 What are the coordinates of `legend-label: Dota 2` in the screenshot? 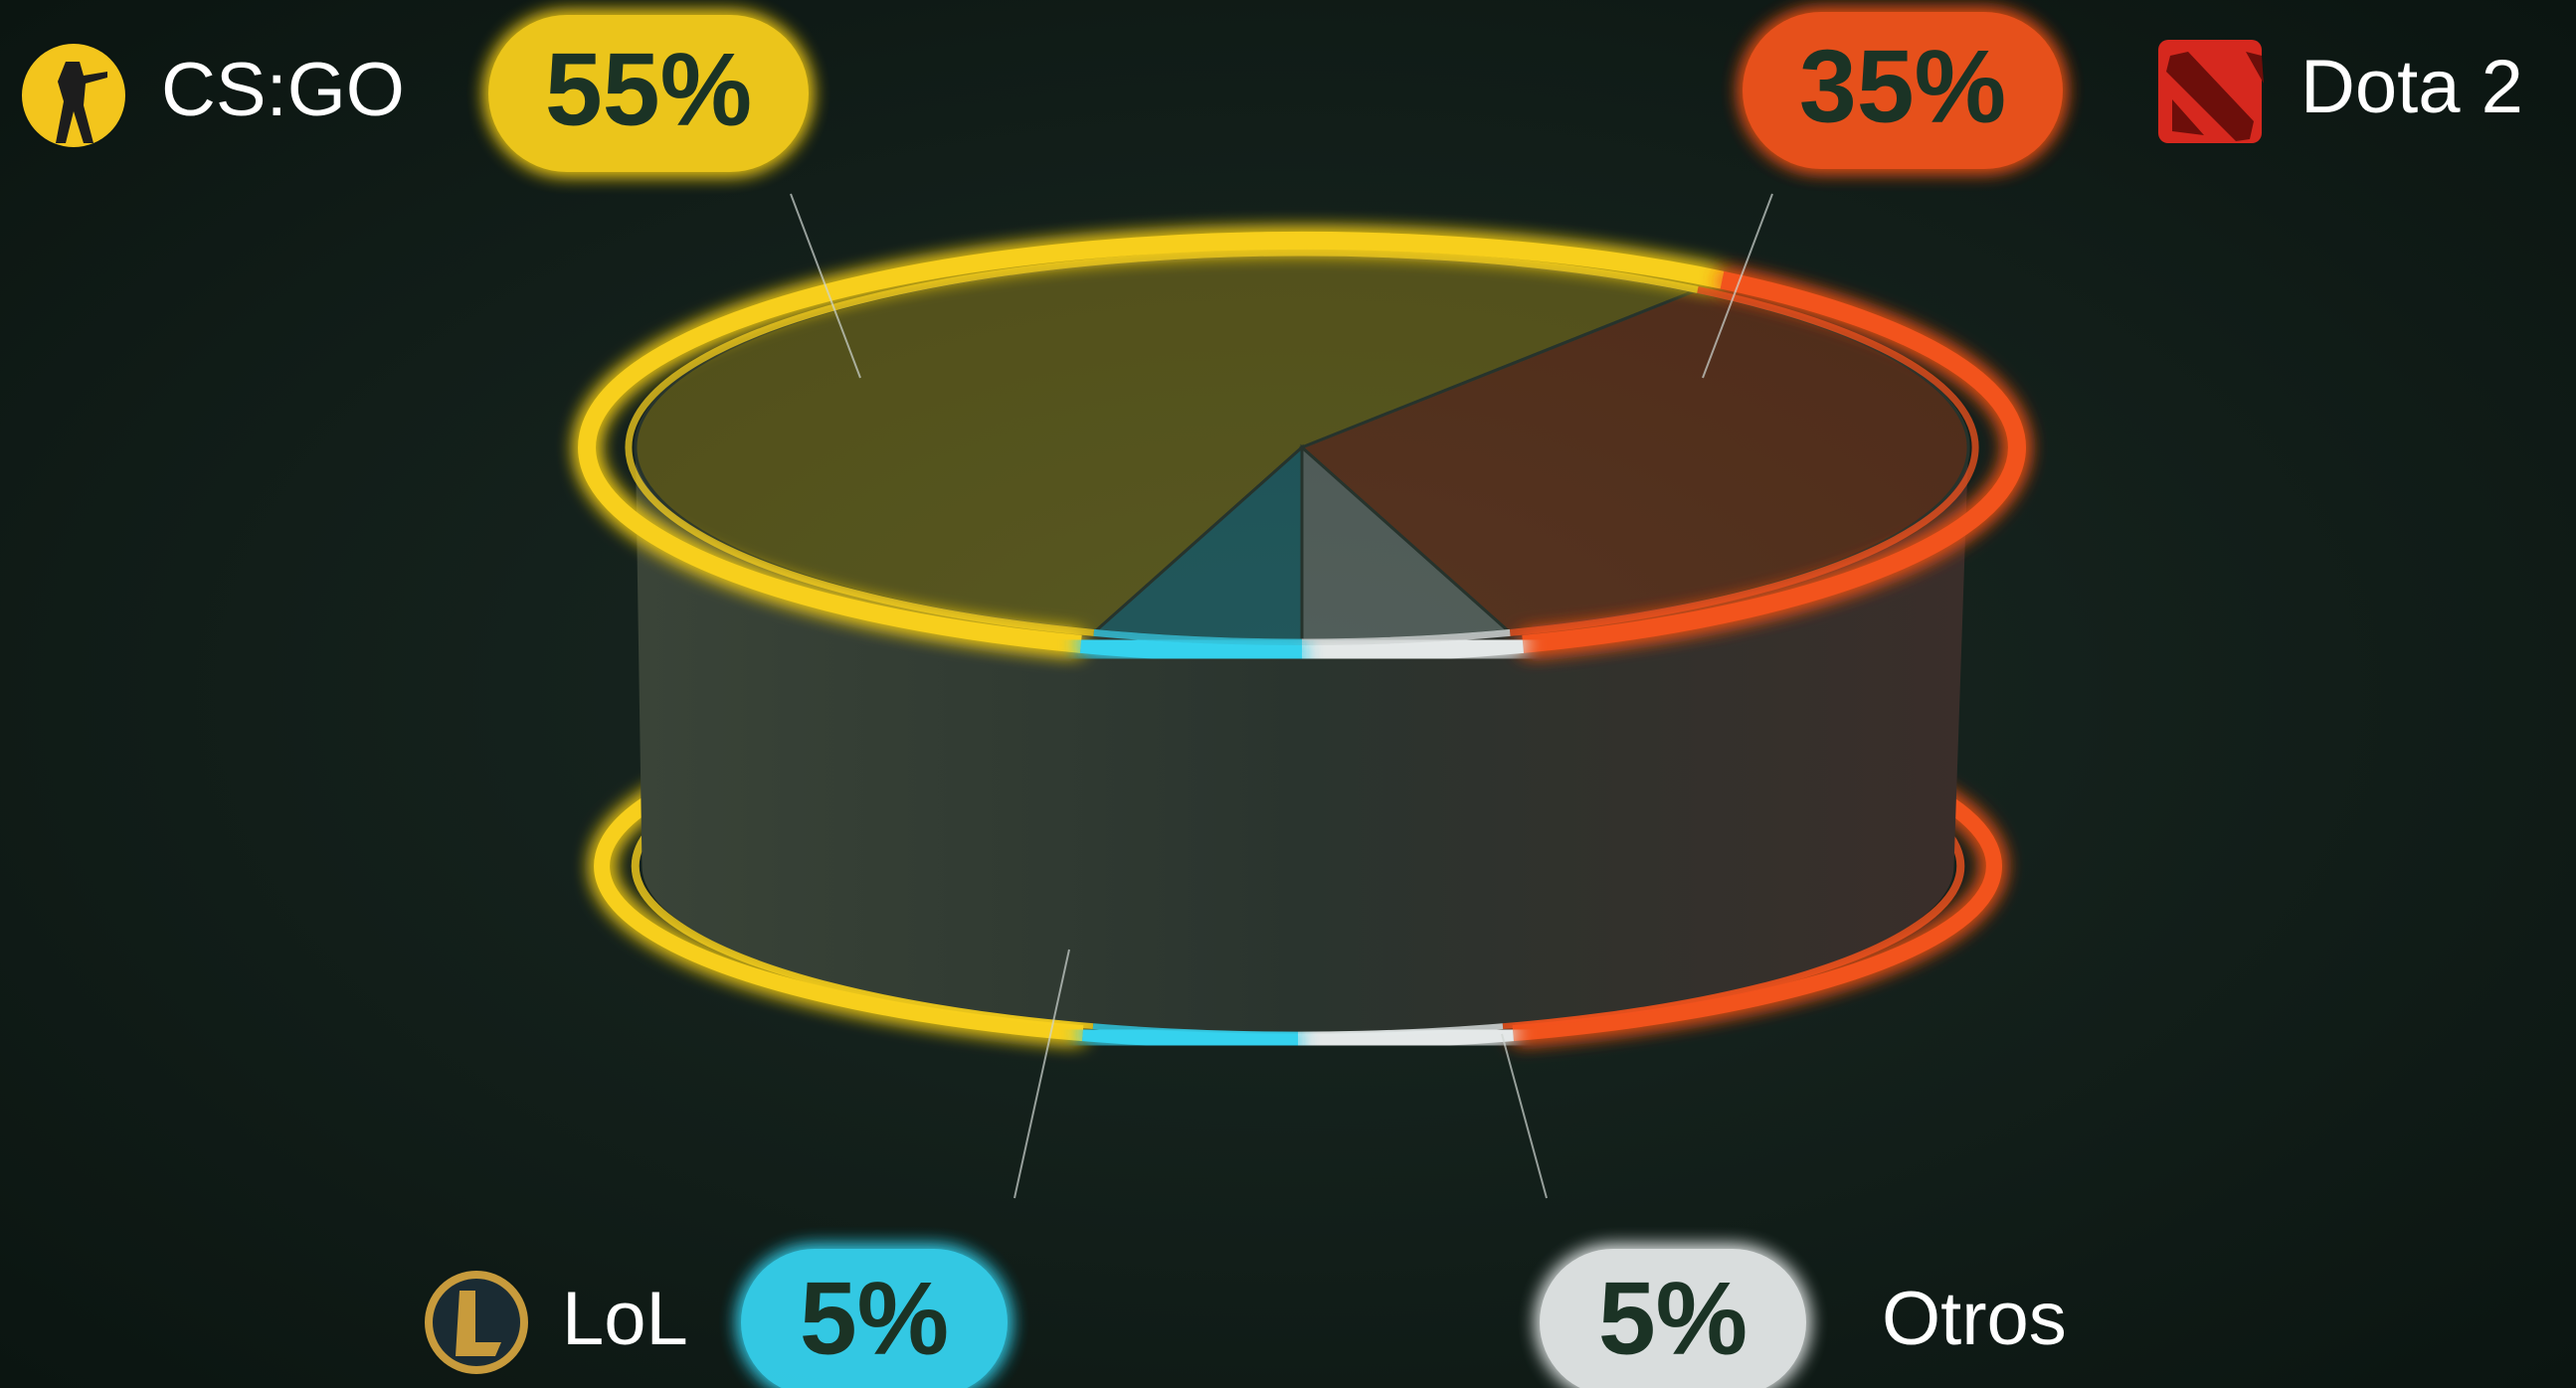 It's located at (2411, 87).